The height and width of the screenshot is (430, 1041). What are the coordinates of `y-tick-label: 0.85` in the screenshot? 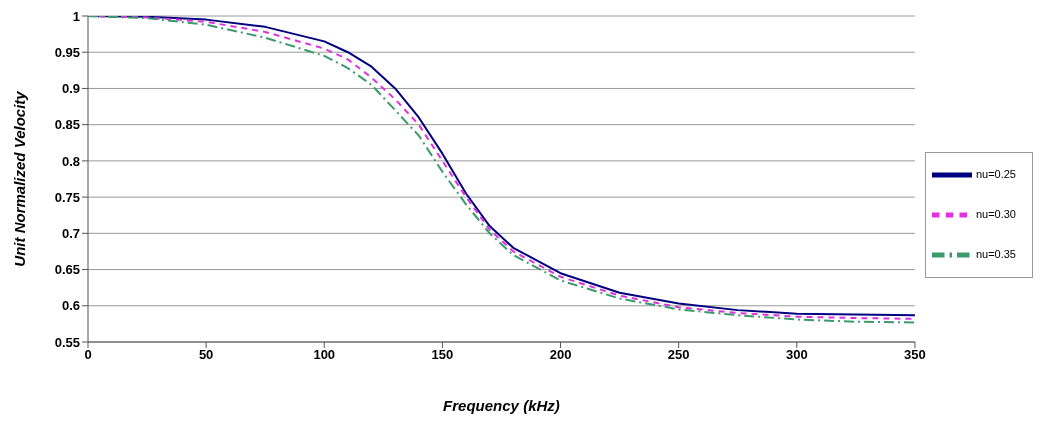 It's located at (67, 125).